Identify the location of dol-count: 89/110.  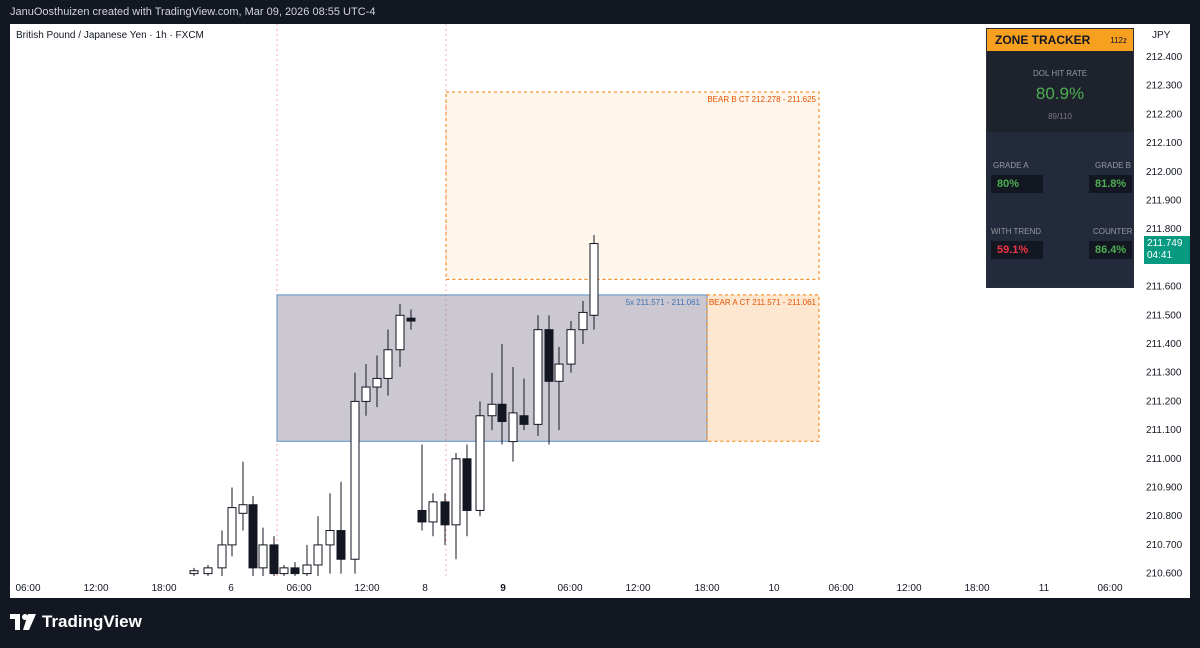
(1060, 116).